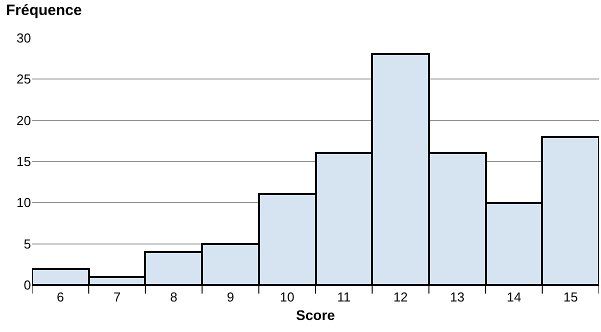 Image resolution: width=601 pixels, height=332 pixels. Describe the element at coordinates (570, 297) in the screenshot. I see `x-tick-label: 15` at that location.